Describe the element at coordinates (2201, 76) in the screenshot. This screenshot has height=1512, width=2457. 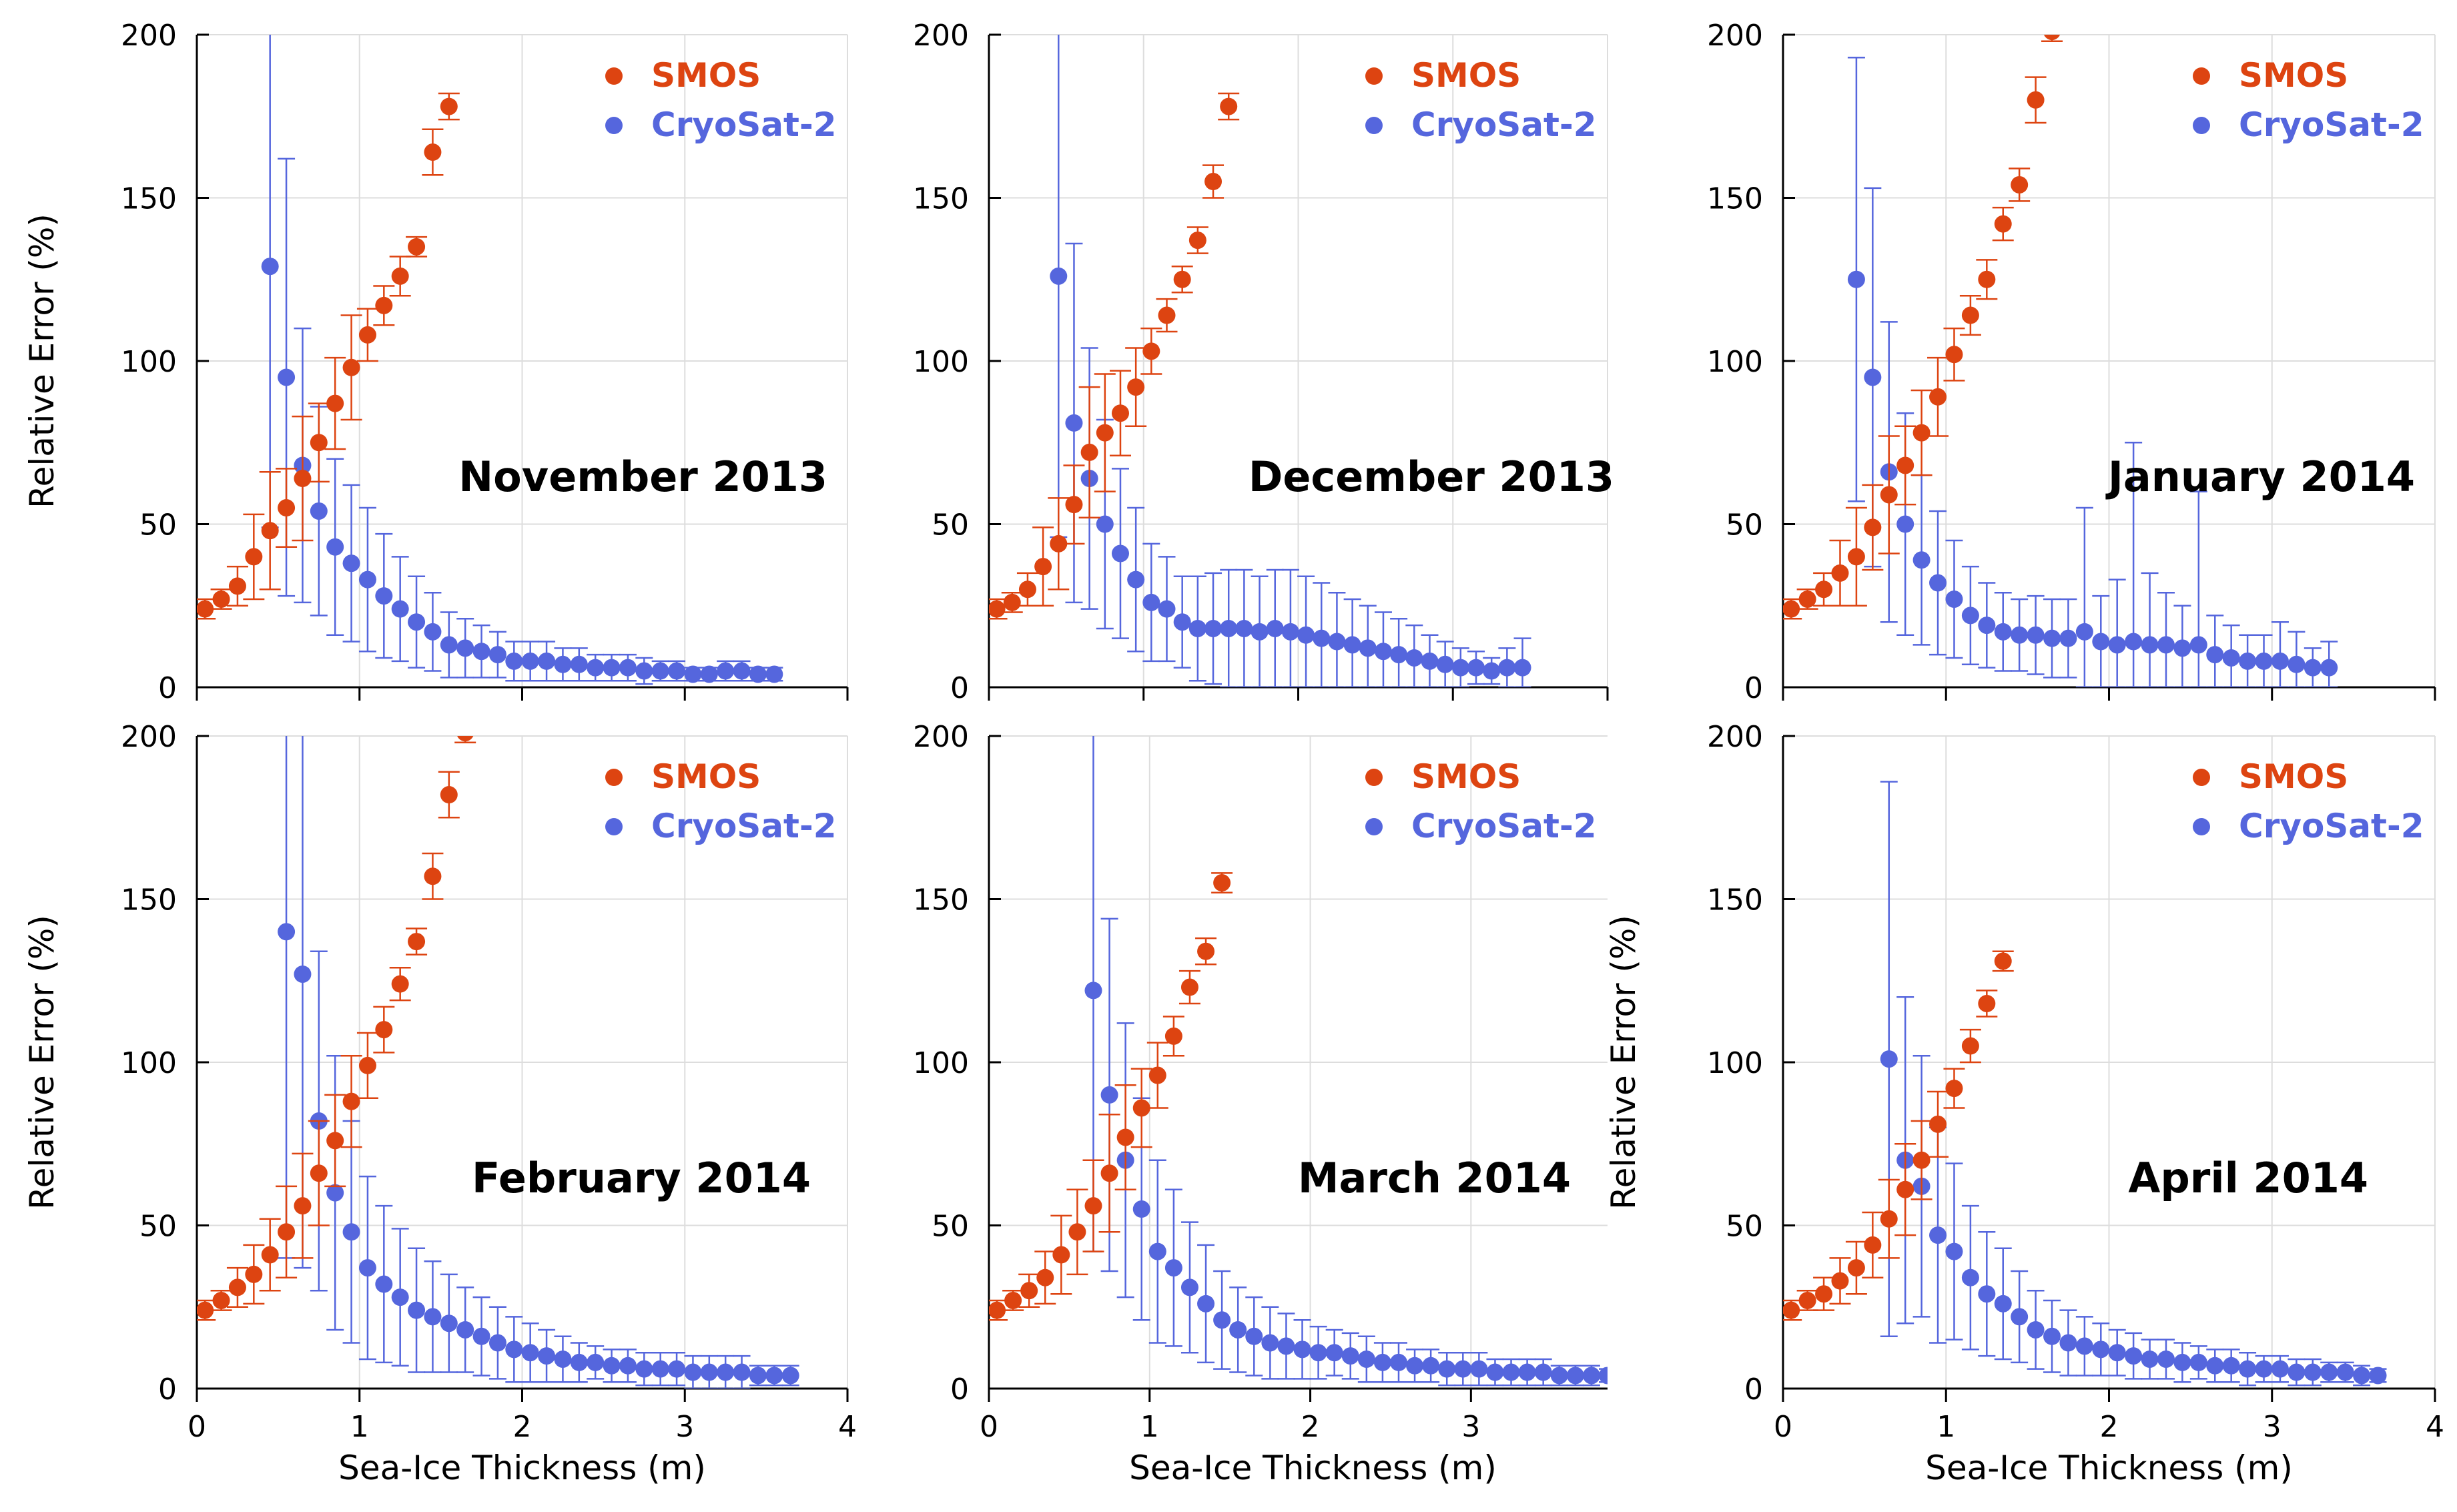
I see `legend-marker-smos` at that location.